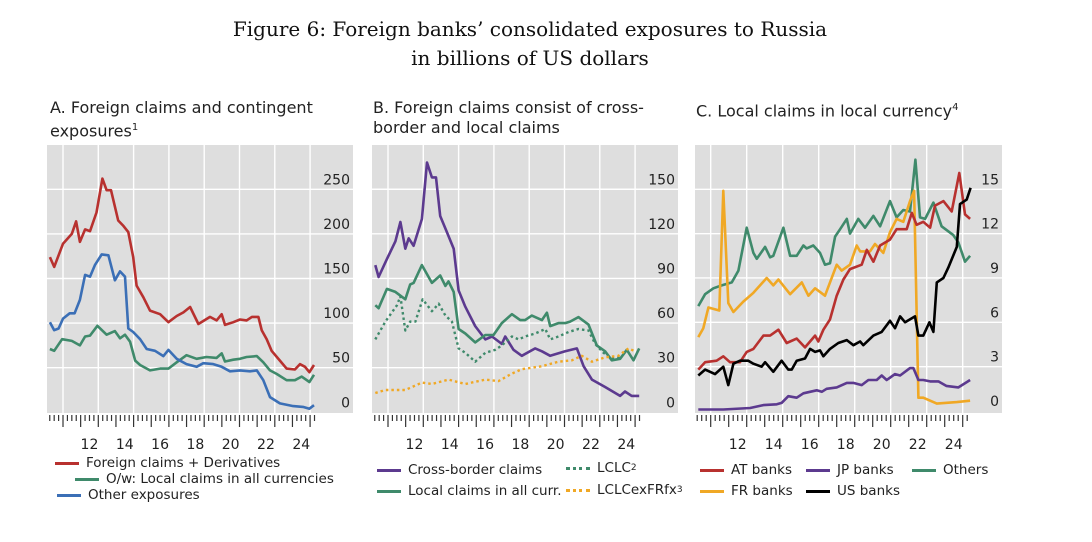 The width and height of the screenshot is (1092, 542). What do you see at coordinates (994, 269) in the screenshot?
I see `y-tick-label: 9` at bounding box center [994, 269].